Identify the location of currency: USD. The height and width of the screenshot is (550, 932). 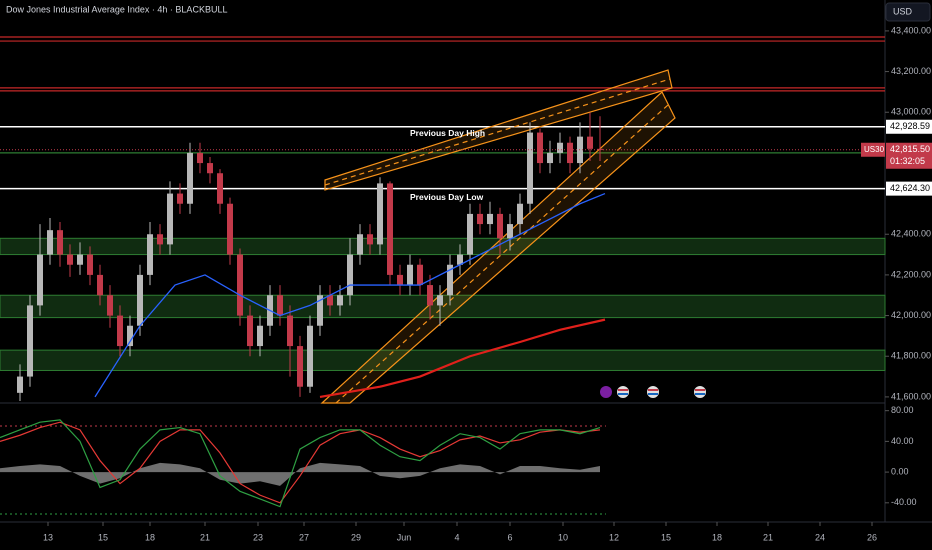
(903, 11).